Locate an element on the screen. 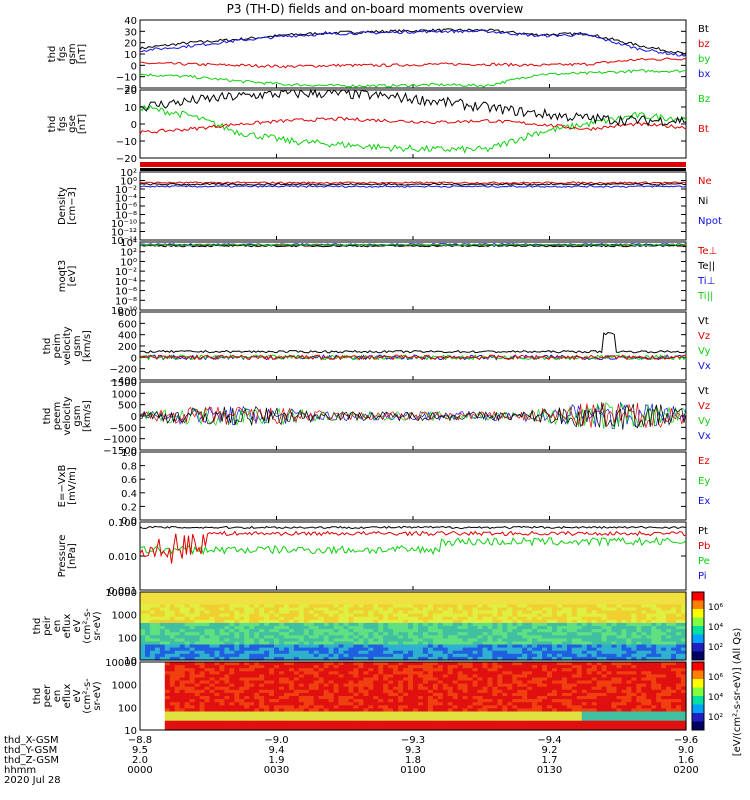 This screenshot has height=800, width=750. y-axis-label: peir is located at coordinates (47, 625).